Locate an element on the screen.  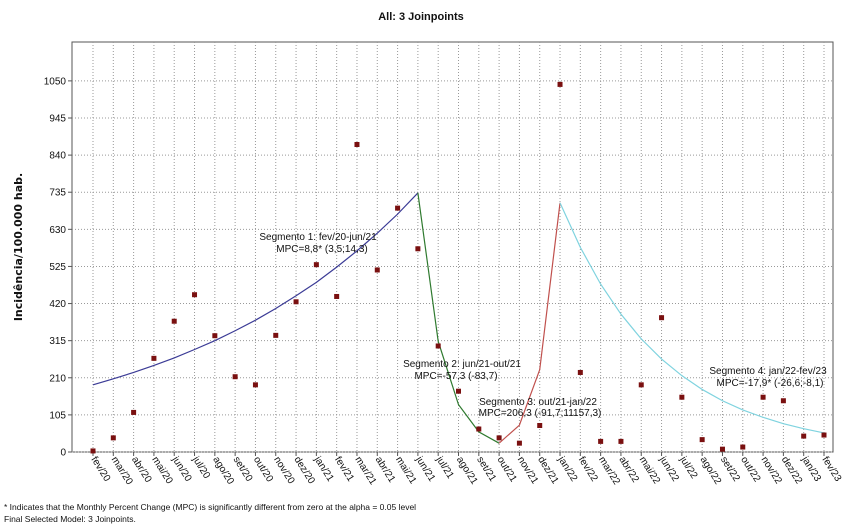
x-tick-label: fev/23 is located at coordinates (831, 469).